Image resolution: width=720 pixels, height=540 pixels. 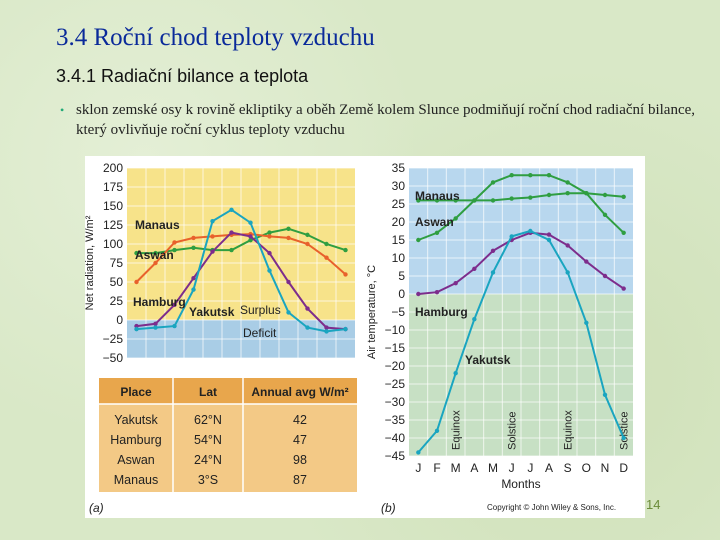 What do you see at coordinates (136, 420) in the screenshot?
I see `table-cell: Yakutsk` at bounding box center [136, 420].